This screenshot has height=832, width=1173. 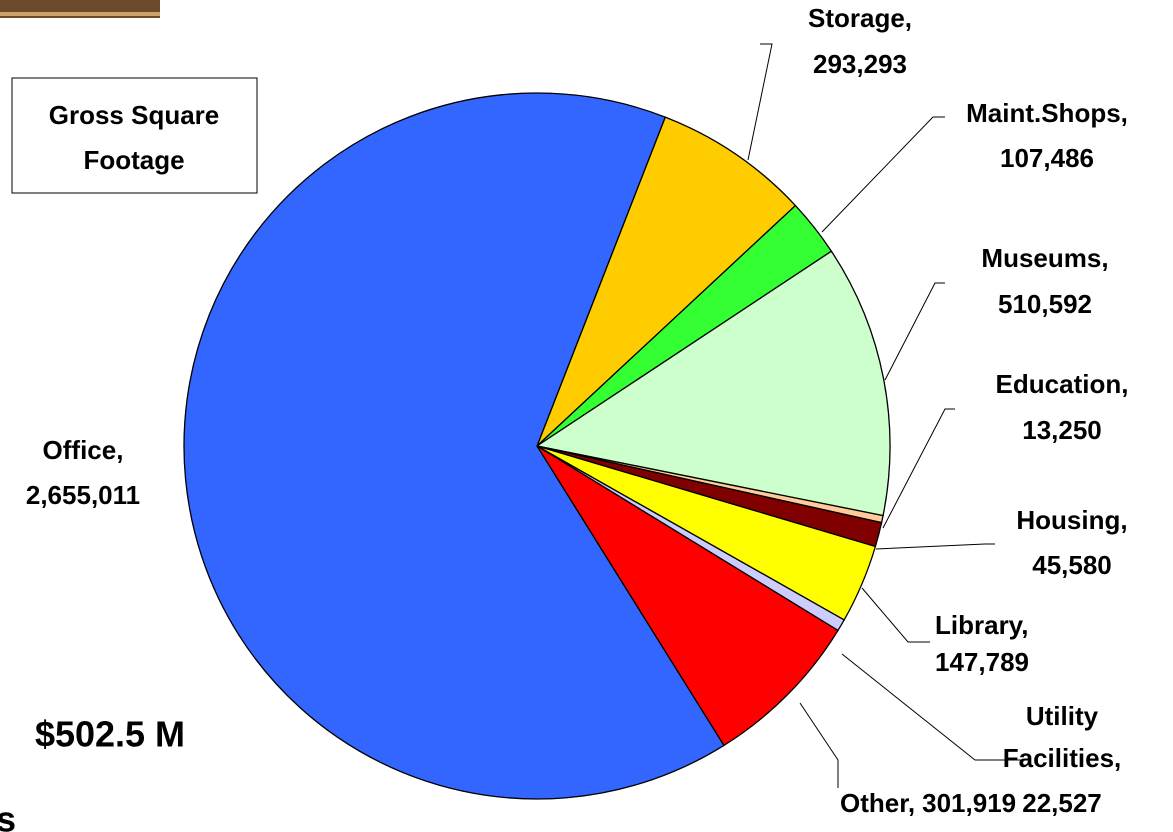 I want to click on header-image-stripe, so click(x=80, y=14).